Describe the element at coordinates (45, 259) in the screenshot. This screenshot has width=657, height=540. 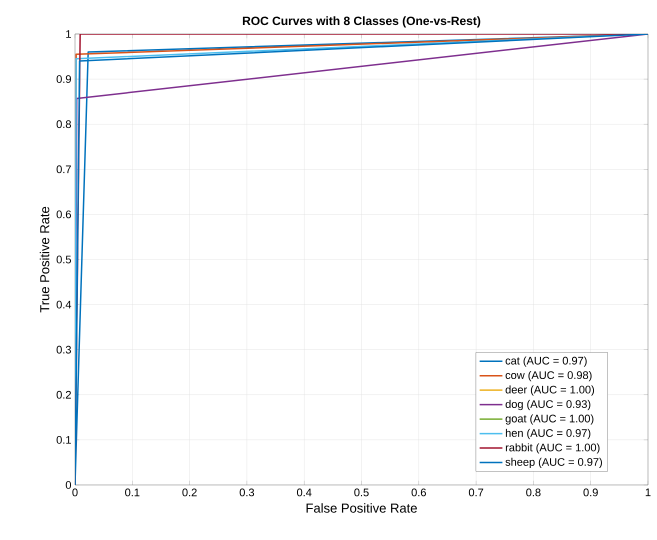
I see `y-axis-title: True Positive Rate` at that location.